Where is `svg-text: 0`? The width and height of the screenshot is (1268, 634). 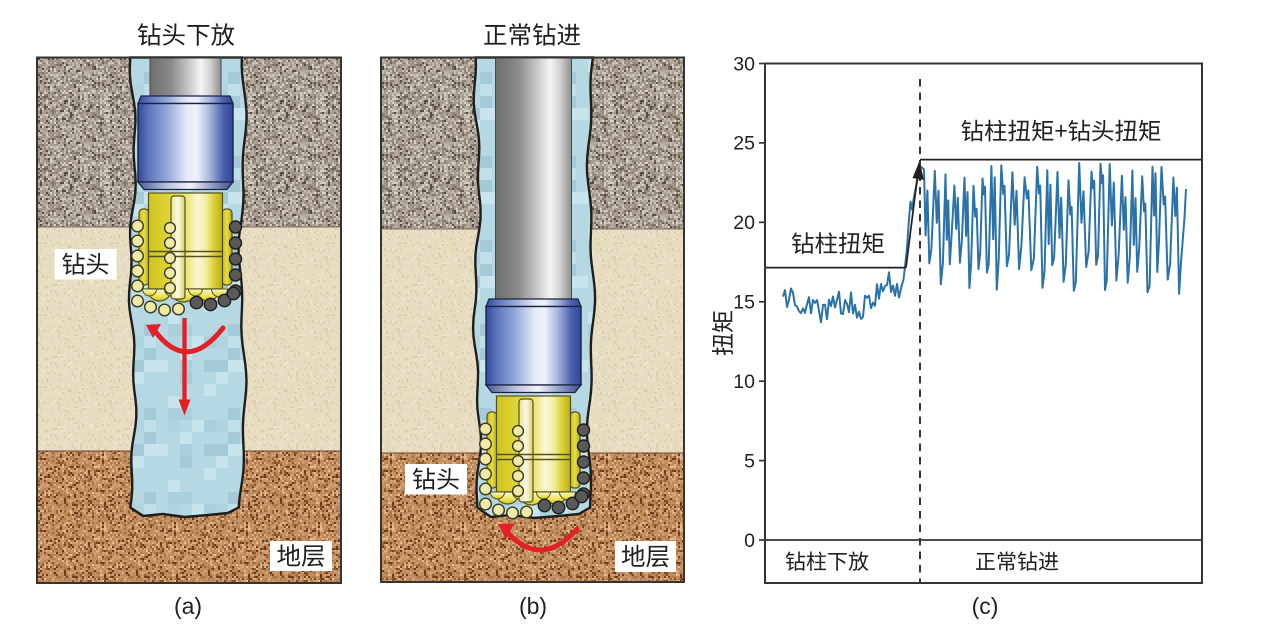 svg-text: 0 is located at coordinates (749, 541).